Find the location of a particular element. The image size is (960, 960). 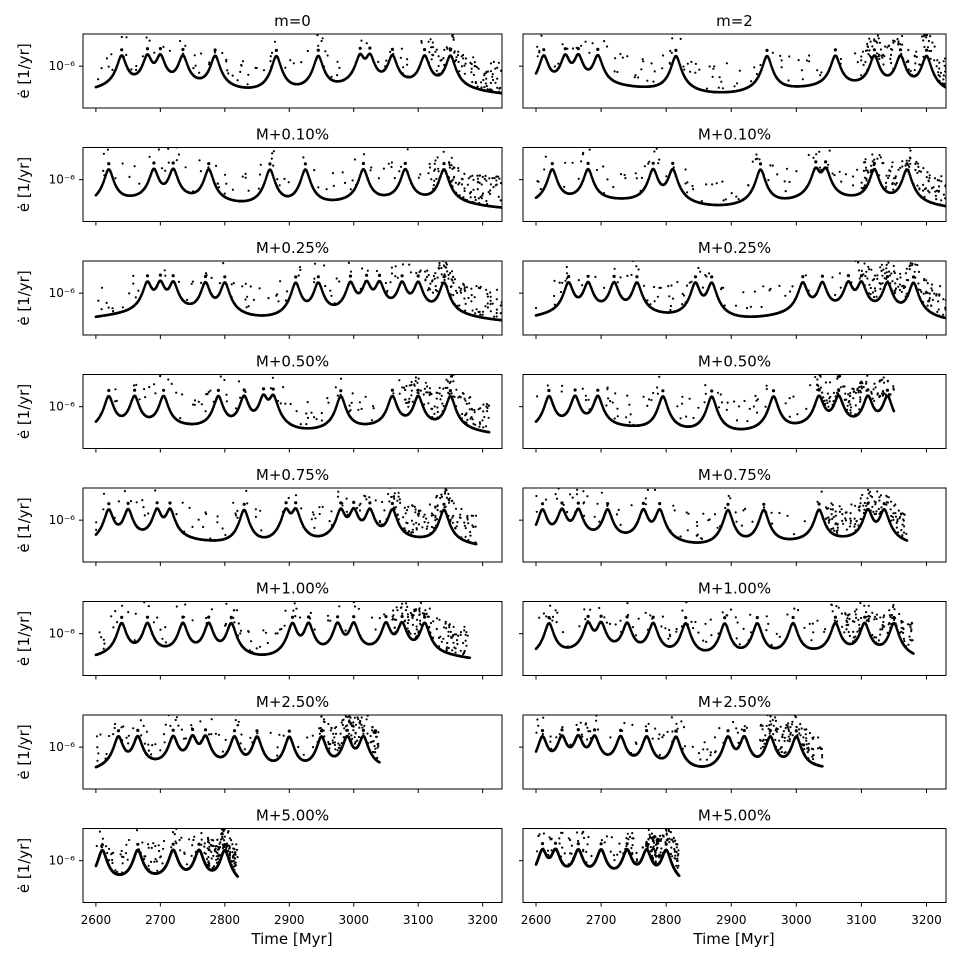

panel-3: M+0.10% is located at coordinates (733, 176).